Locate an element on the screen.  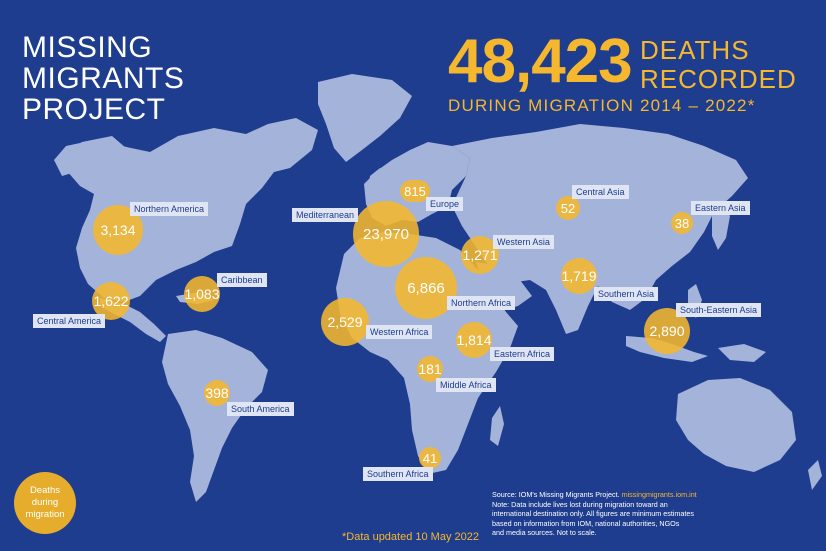
label-eastern-asia: Eastern Asia is located at coordinates (720, 208).